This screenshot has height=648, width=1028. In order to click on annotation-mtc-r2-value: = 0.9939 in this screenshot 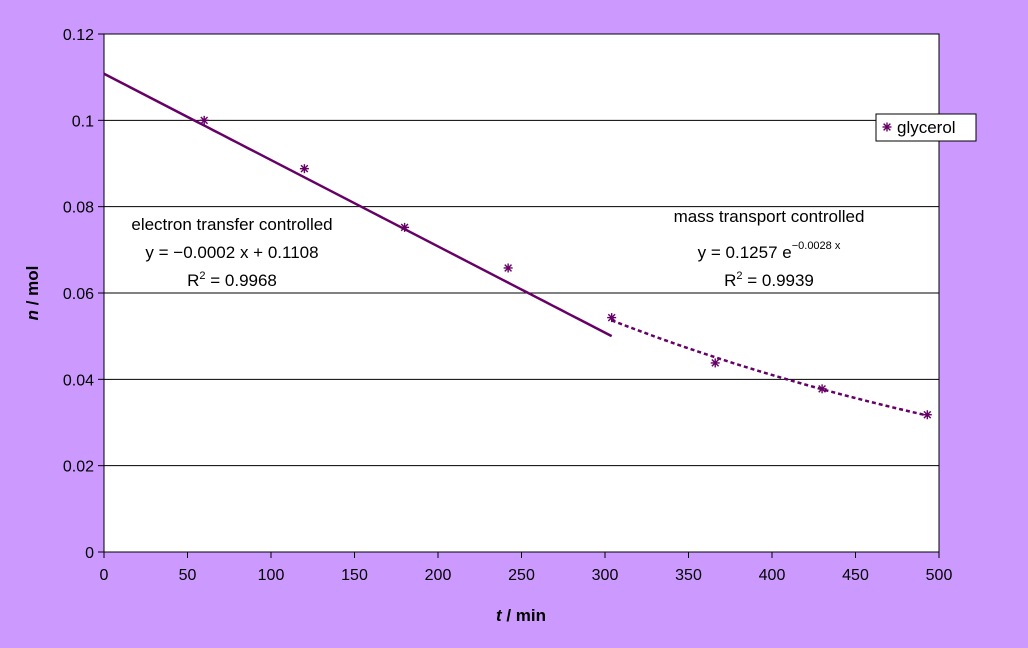, I will do `click(778, 280)`.